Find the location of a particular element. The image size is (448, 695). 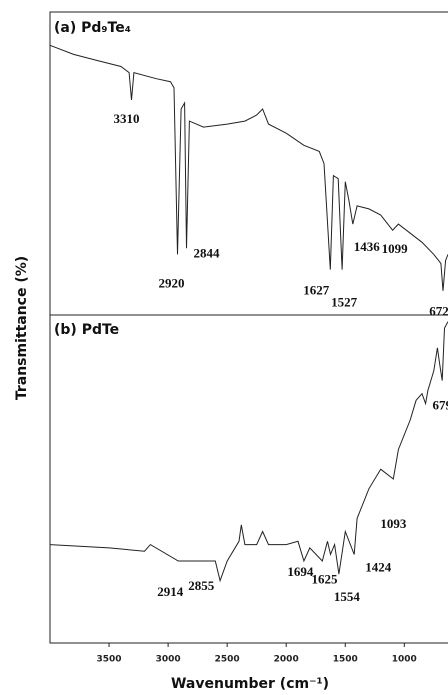

x-axis-label: Wavenumber (cm⁻¹) is located at coordinates (250, 684).